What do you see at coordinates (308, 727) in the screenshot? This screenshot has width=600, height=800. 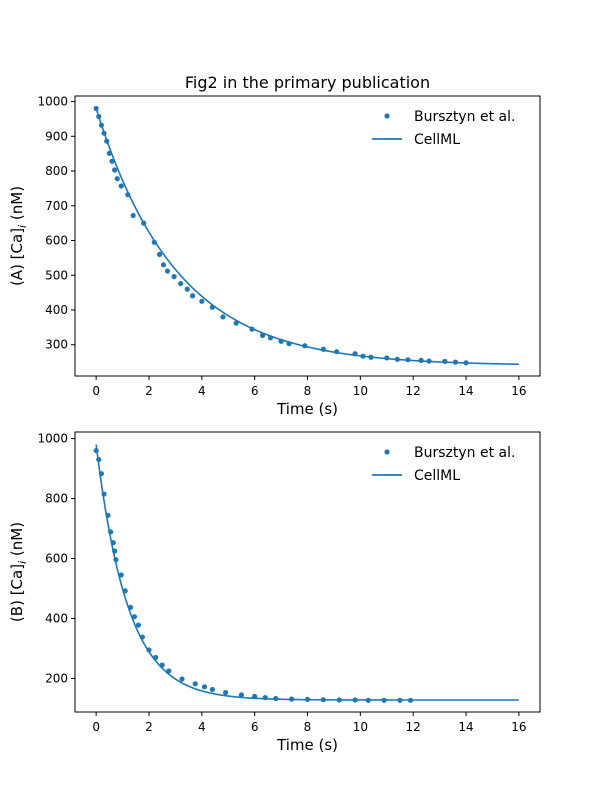 I see `panel-b-x-tick-label: 8` at bounding box center [308, 727].